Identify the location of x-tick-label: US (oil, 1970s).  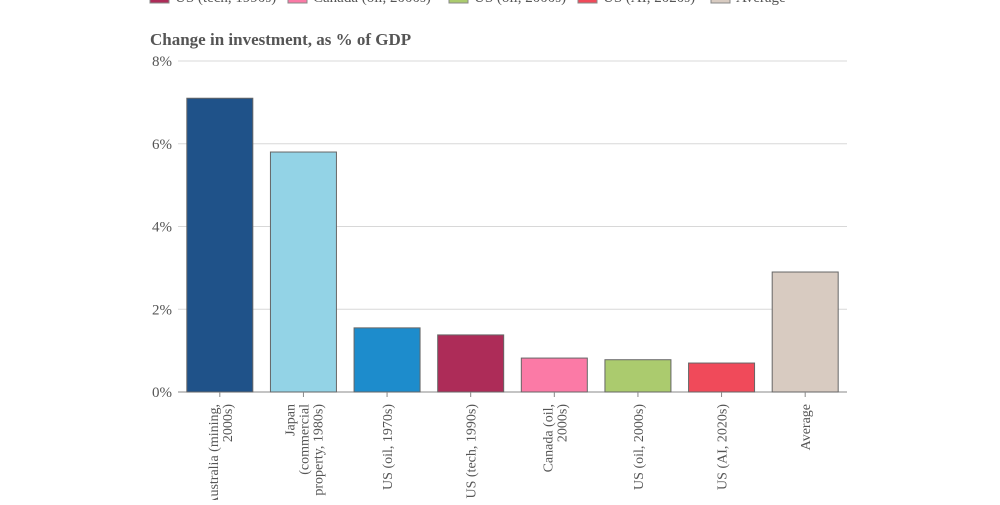
(388, 447).